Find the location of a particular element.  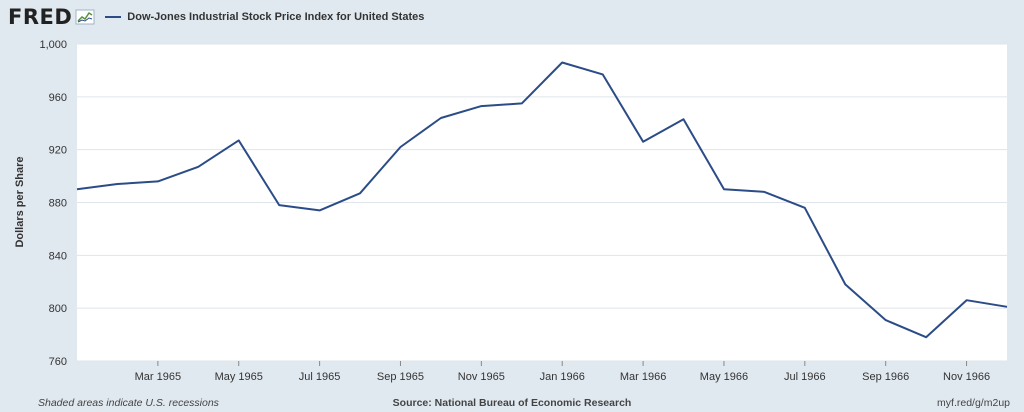

x-tick-label: Sep 1966 is located at coordinates (885, 377).